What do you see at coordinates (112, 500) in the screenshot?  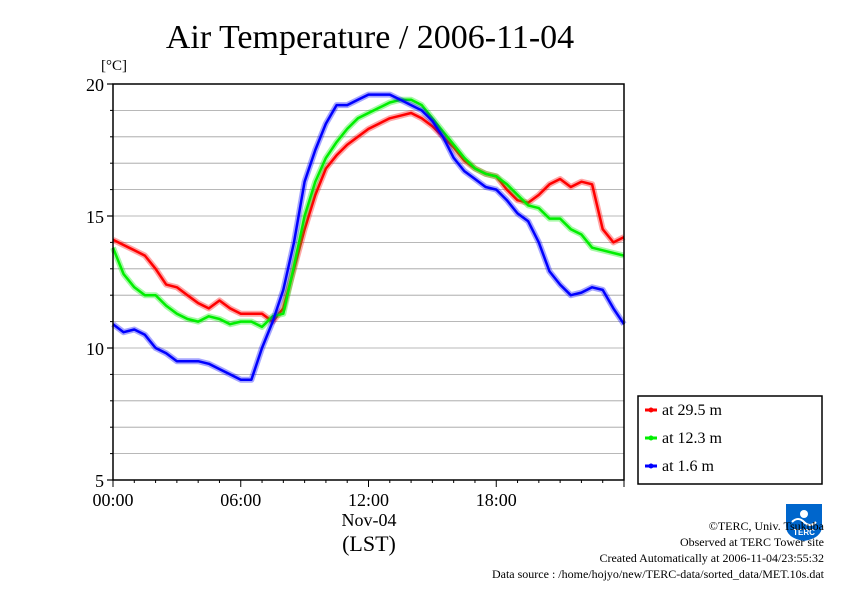 I see `x-tick-label: 00:00` at bounding box center [112, 500].